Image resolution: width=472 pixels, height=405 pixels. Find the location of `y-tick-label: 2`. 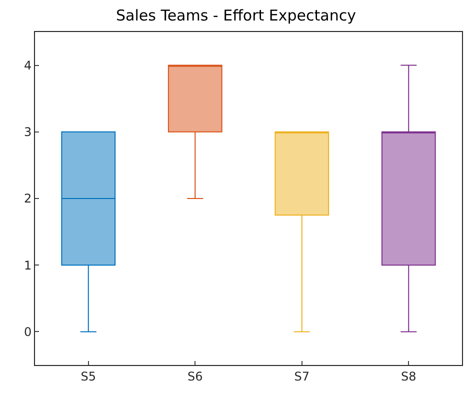

y-tick-label: 2 is located at coordinates (28, 199).